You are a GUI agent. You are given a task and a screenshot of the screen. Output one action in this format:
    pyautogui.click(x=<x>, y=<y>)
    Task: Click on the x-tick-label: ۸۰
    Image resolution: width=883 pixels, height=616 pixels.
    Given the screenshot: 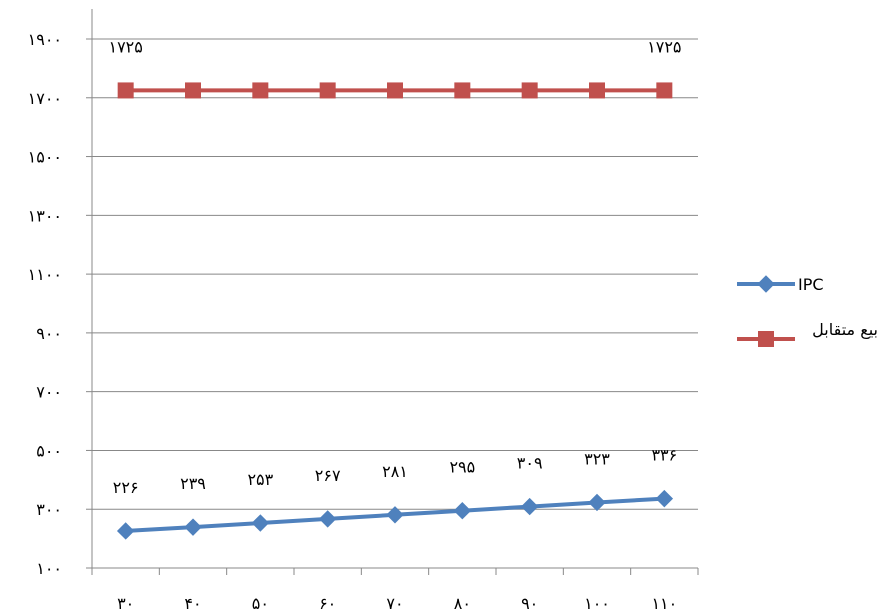 What is the action you would take?
    pyautogui.click(x=462, y=603)
    